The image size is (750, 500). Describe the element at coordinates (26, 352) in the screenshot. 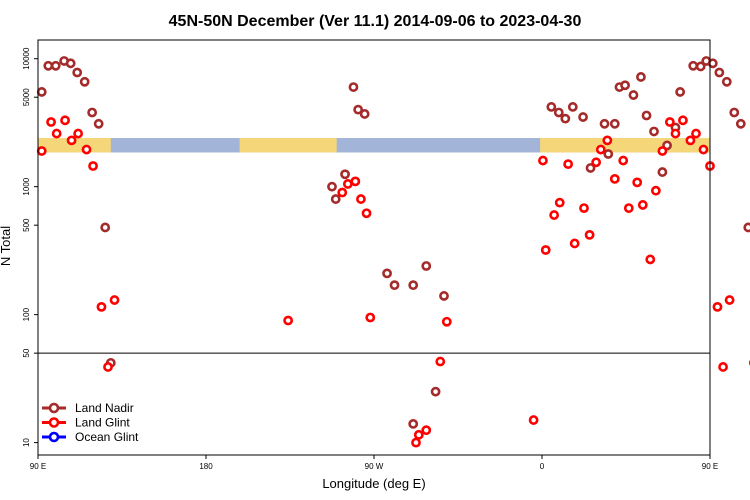

I see `y-tick-label: 50` at that location.